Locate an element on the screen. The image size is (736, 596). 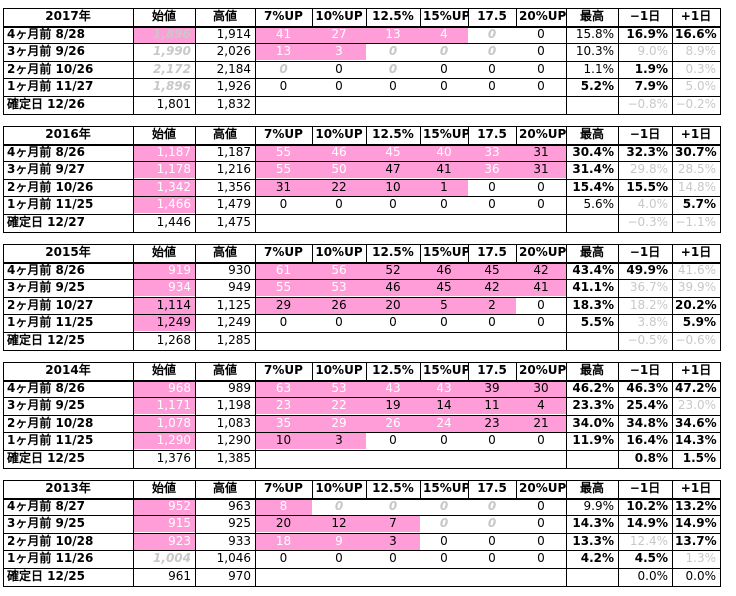
data-cell: 34.0% is located at coordinates (593, 422).